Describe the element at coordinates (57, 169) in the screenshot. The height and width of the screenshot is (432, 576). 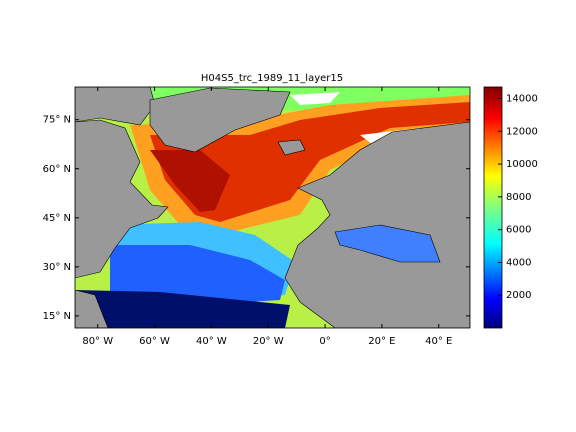
I see `y-tick-label: 60° N` at that location.